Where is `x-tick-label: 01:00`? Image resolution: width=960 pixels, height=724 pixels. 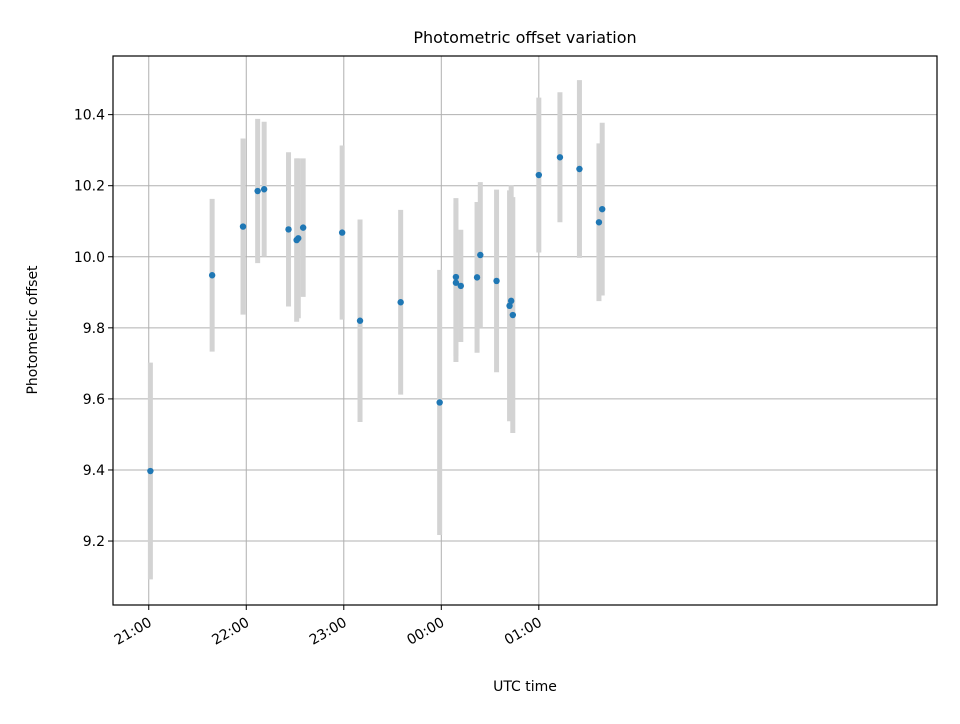 x-tick-label: 01:00 is located at coordinates (523, 632).